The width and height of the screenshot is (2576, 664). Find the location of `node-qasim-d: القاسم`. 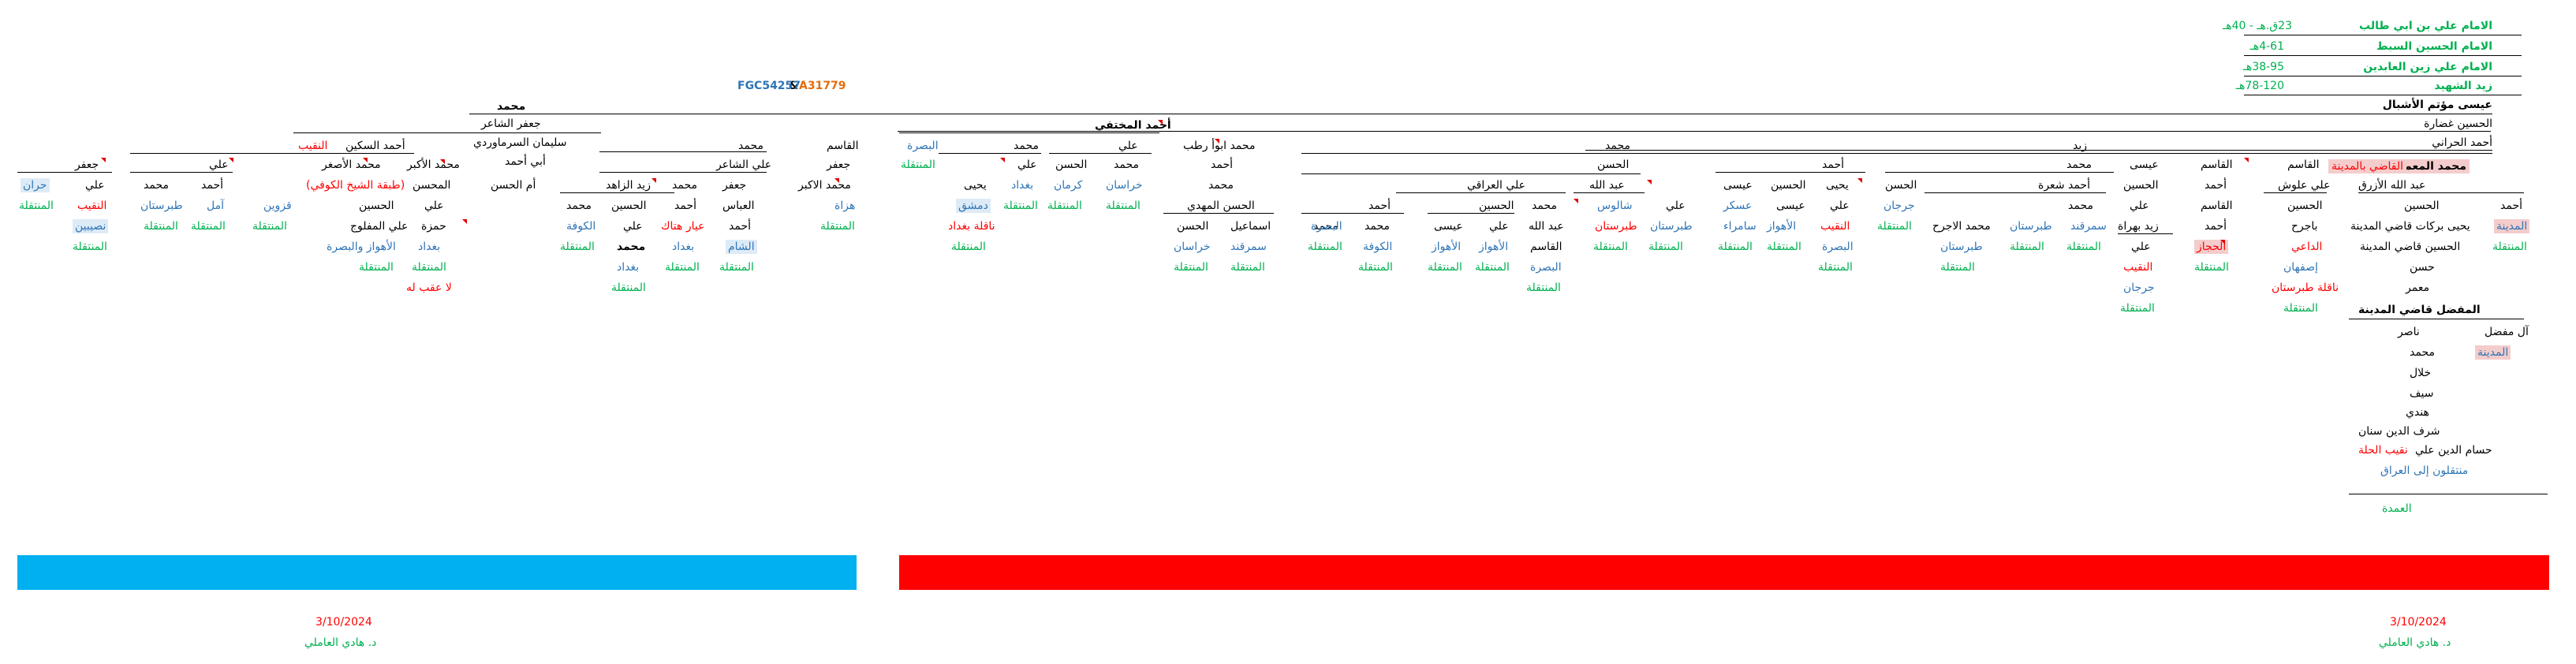

node-qasim-d: القاسم is located at coordinates (2217, 206).